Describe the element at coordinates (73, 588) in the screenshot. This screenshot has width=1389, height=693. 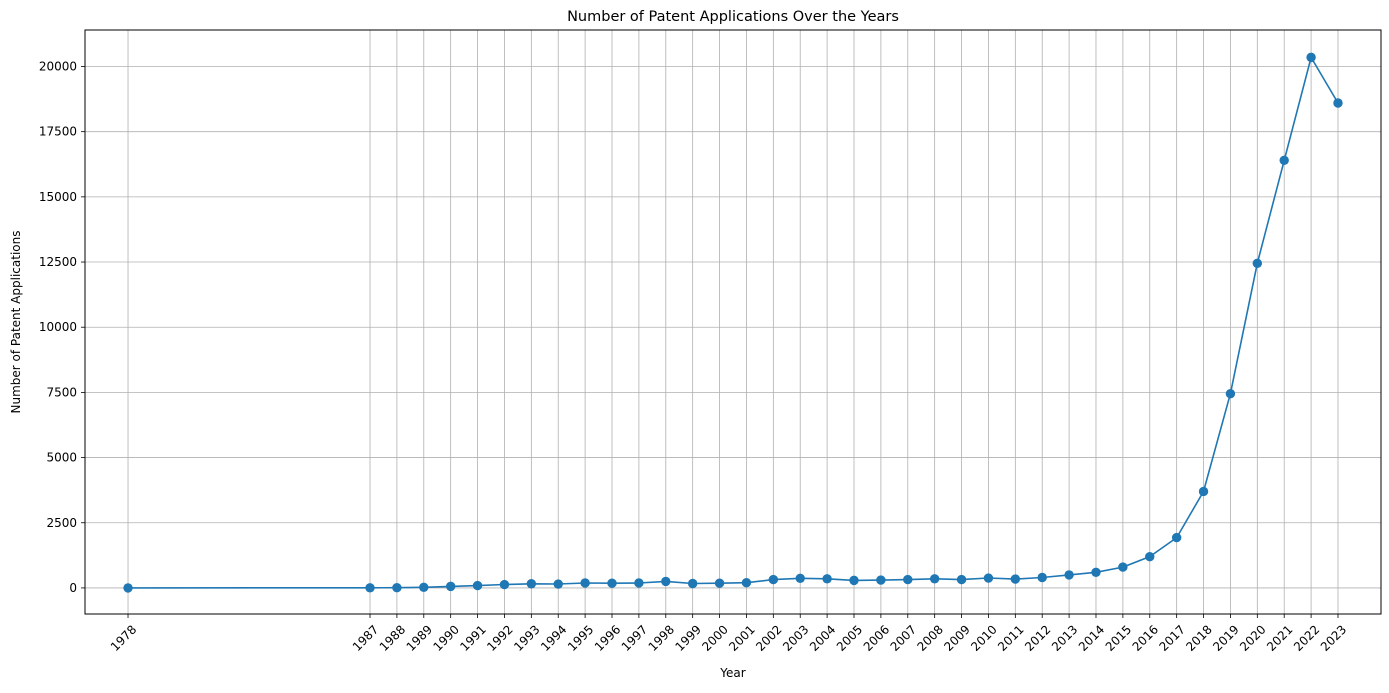
I see `y-tick-label: 0` at that location.